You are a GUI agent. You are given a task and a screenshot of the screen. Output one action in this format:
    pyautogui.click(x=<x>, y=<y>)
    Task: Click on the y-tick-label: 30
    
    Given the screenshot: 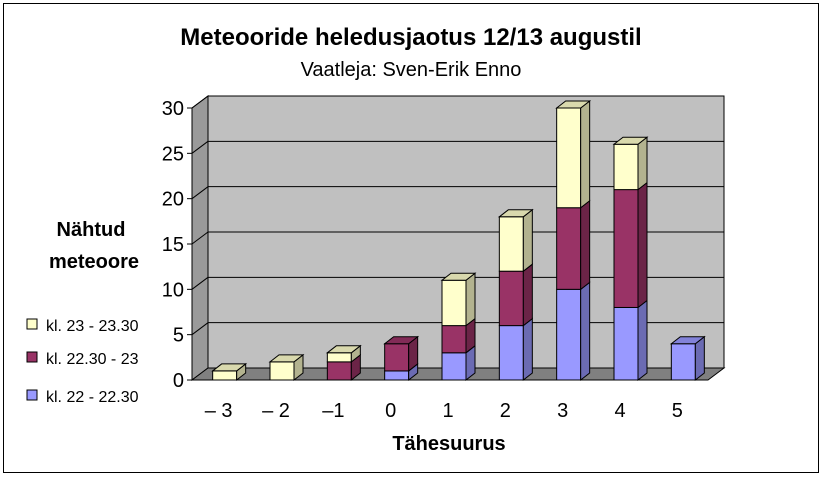 What is the action you would take?
    pyautogui.click(x=173, y=109)
    